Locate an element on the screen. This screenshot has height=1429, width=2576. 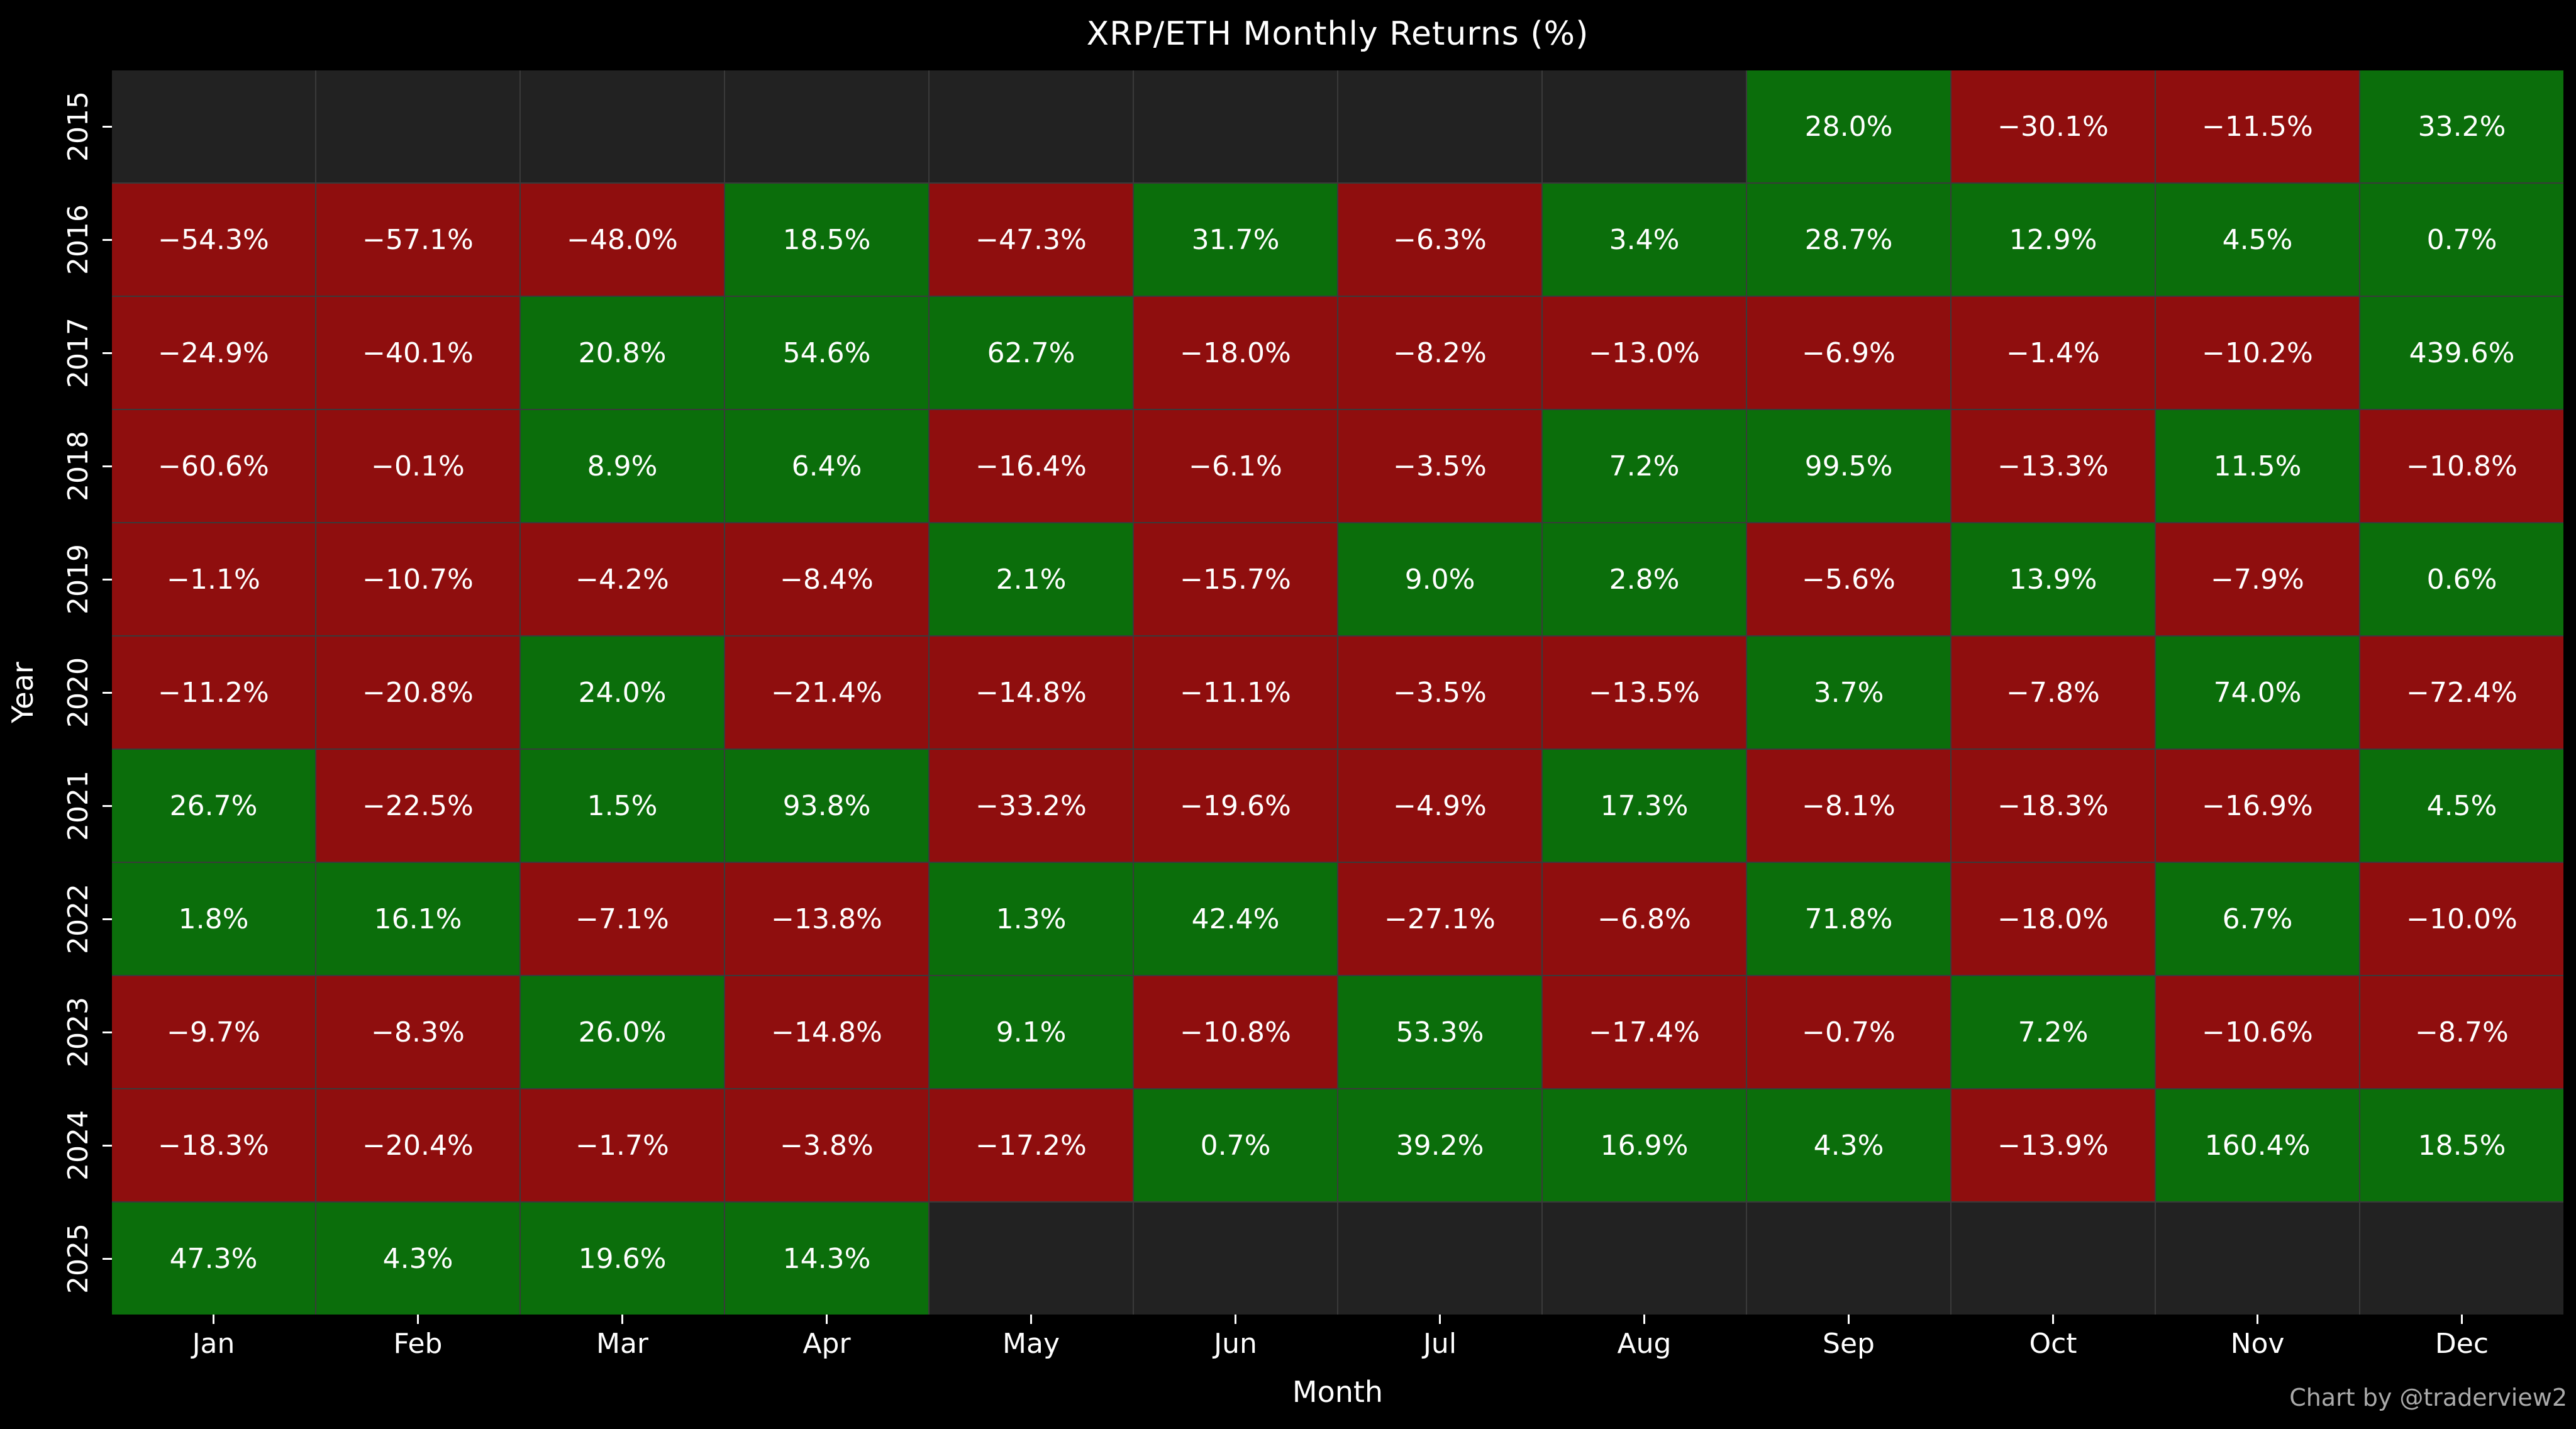
heatmap-cell: 47.3% is located at coordinates (213, 1259).